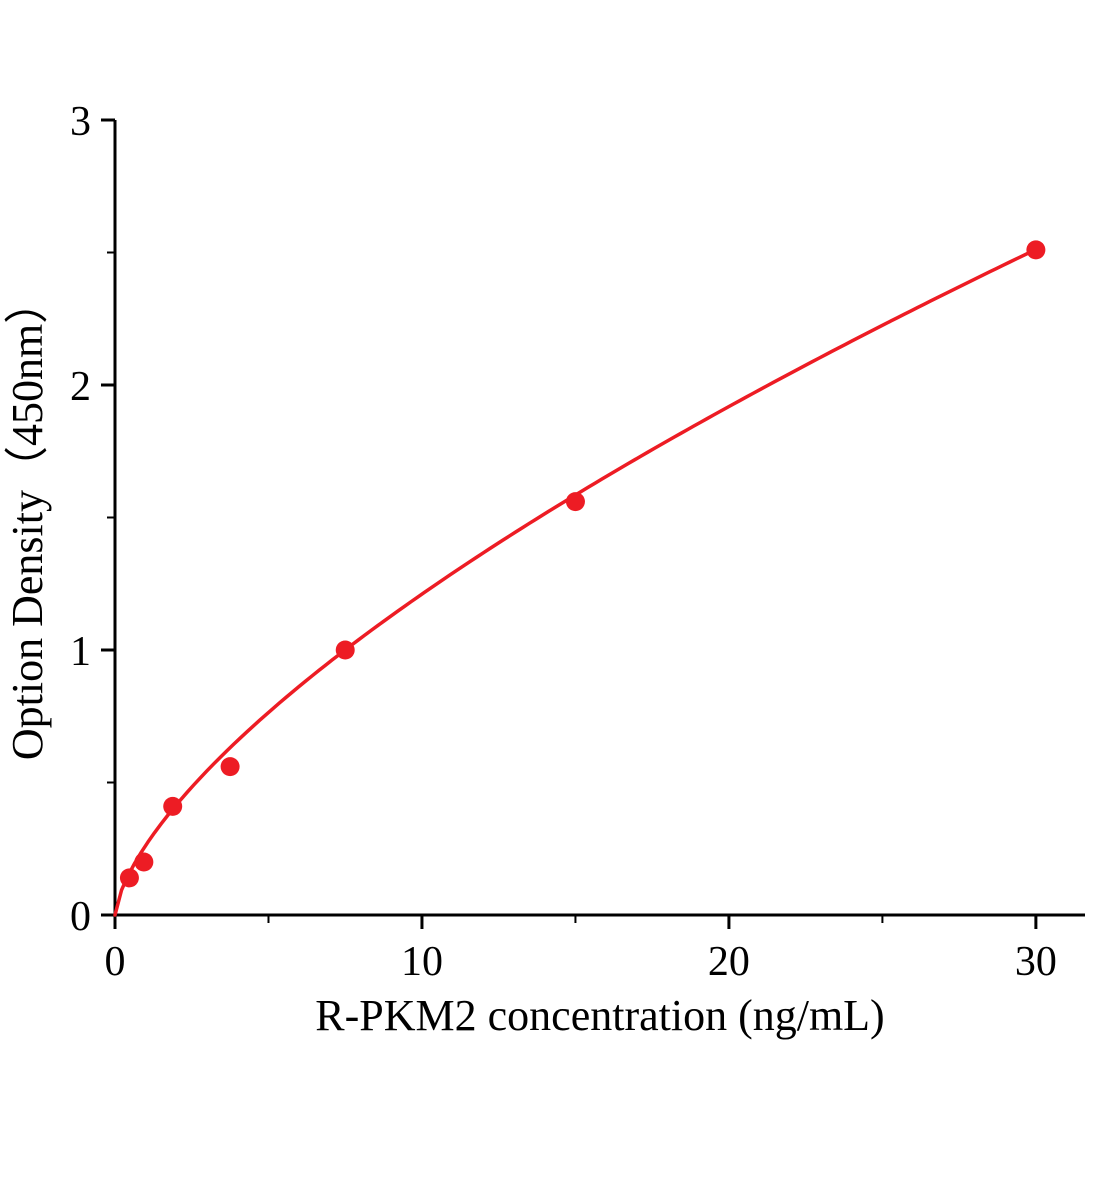  I want to click on x-tick-label: 10, so click(422, 962).